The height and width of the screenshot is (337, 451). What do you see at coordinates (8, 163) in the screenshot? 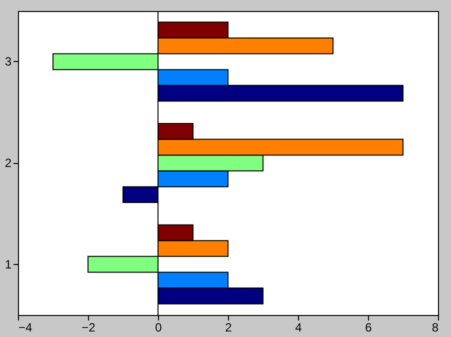
I see `y-tick-label: 2` at bounding box center [8, 163].